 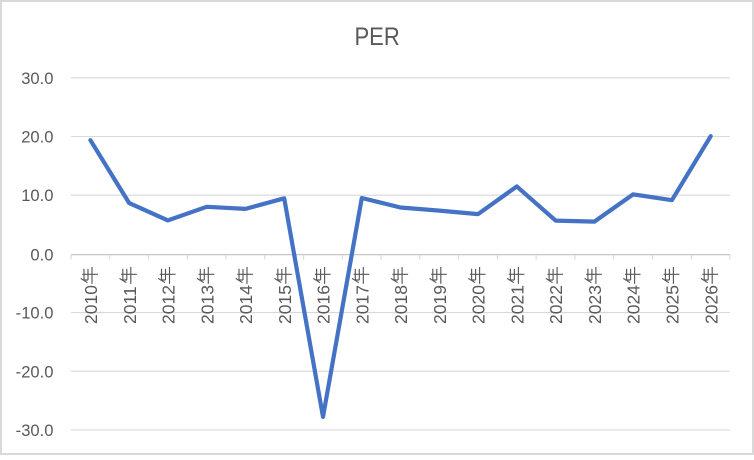 I want to click on svg-text: 2024, so click(x=634, y=304).